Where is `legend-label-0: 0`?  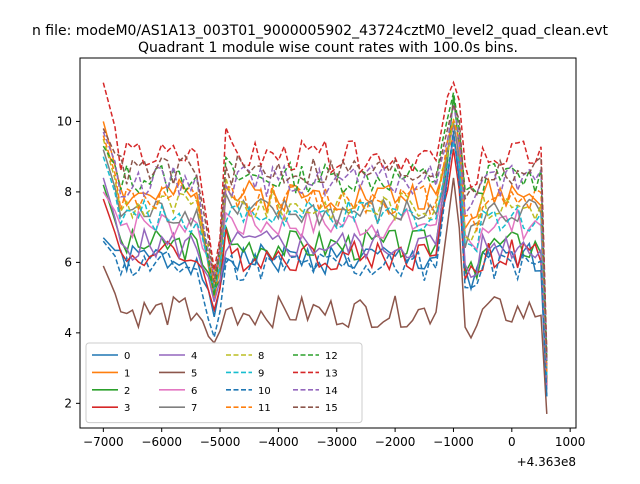 legend-label-0: 0 is located at coordinates (127, 356).